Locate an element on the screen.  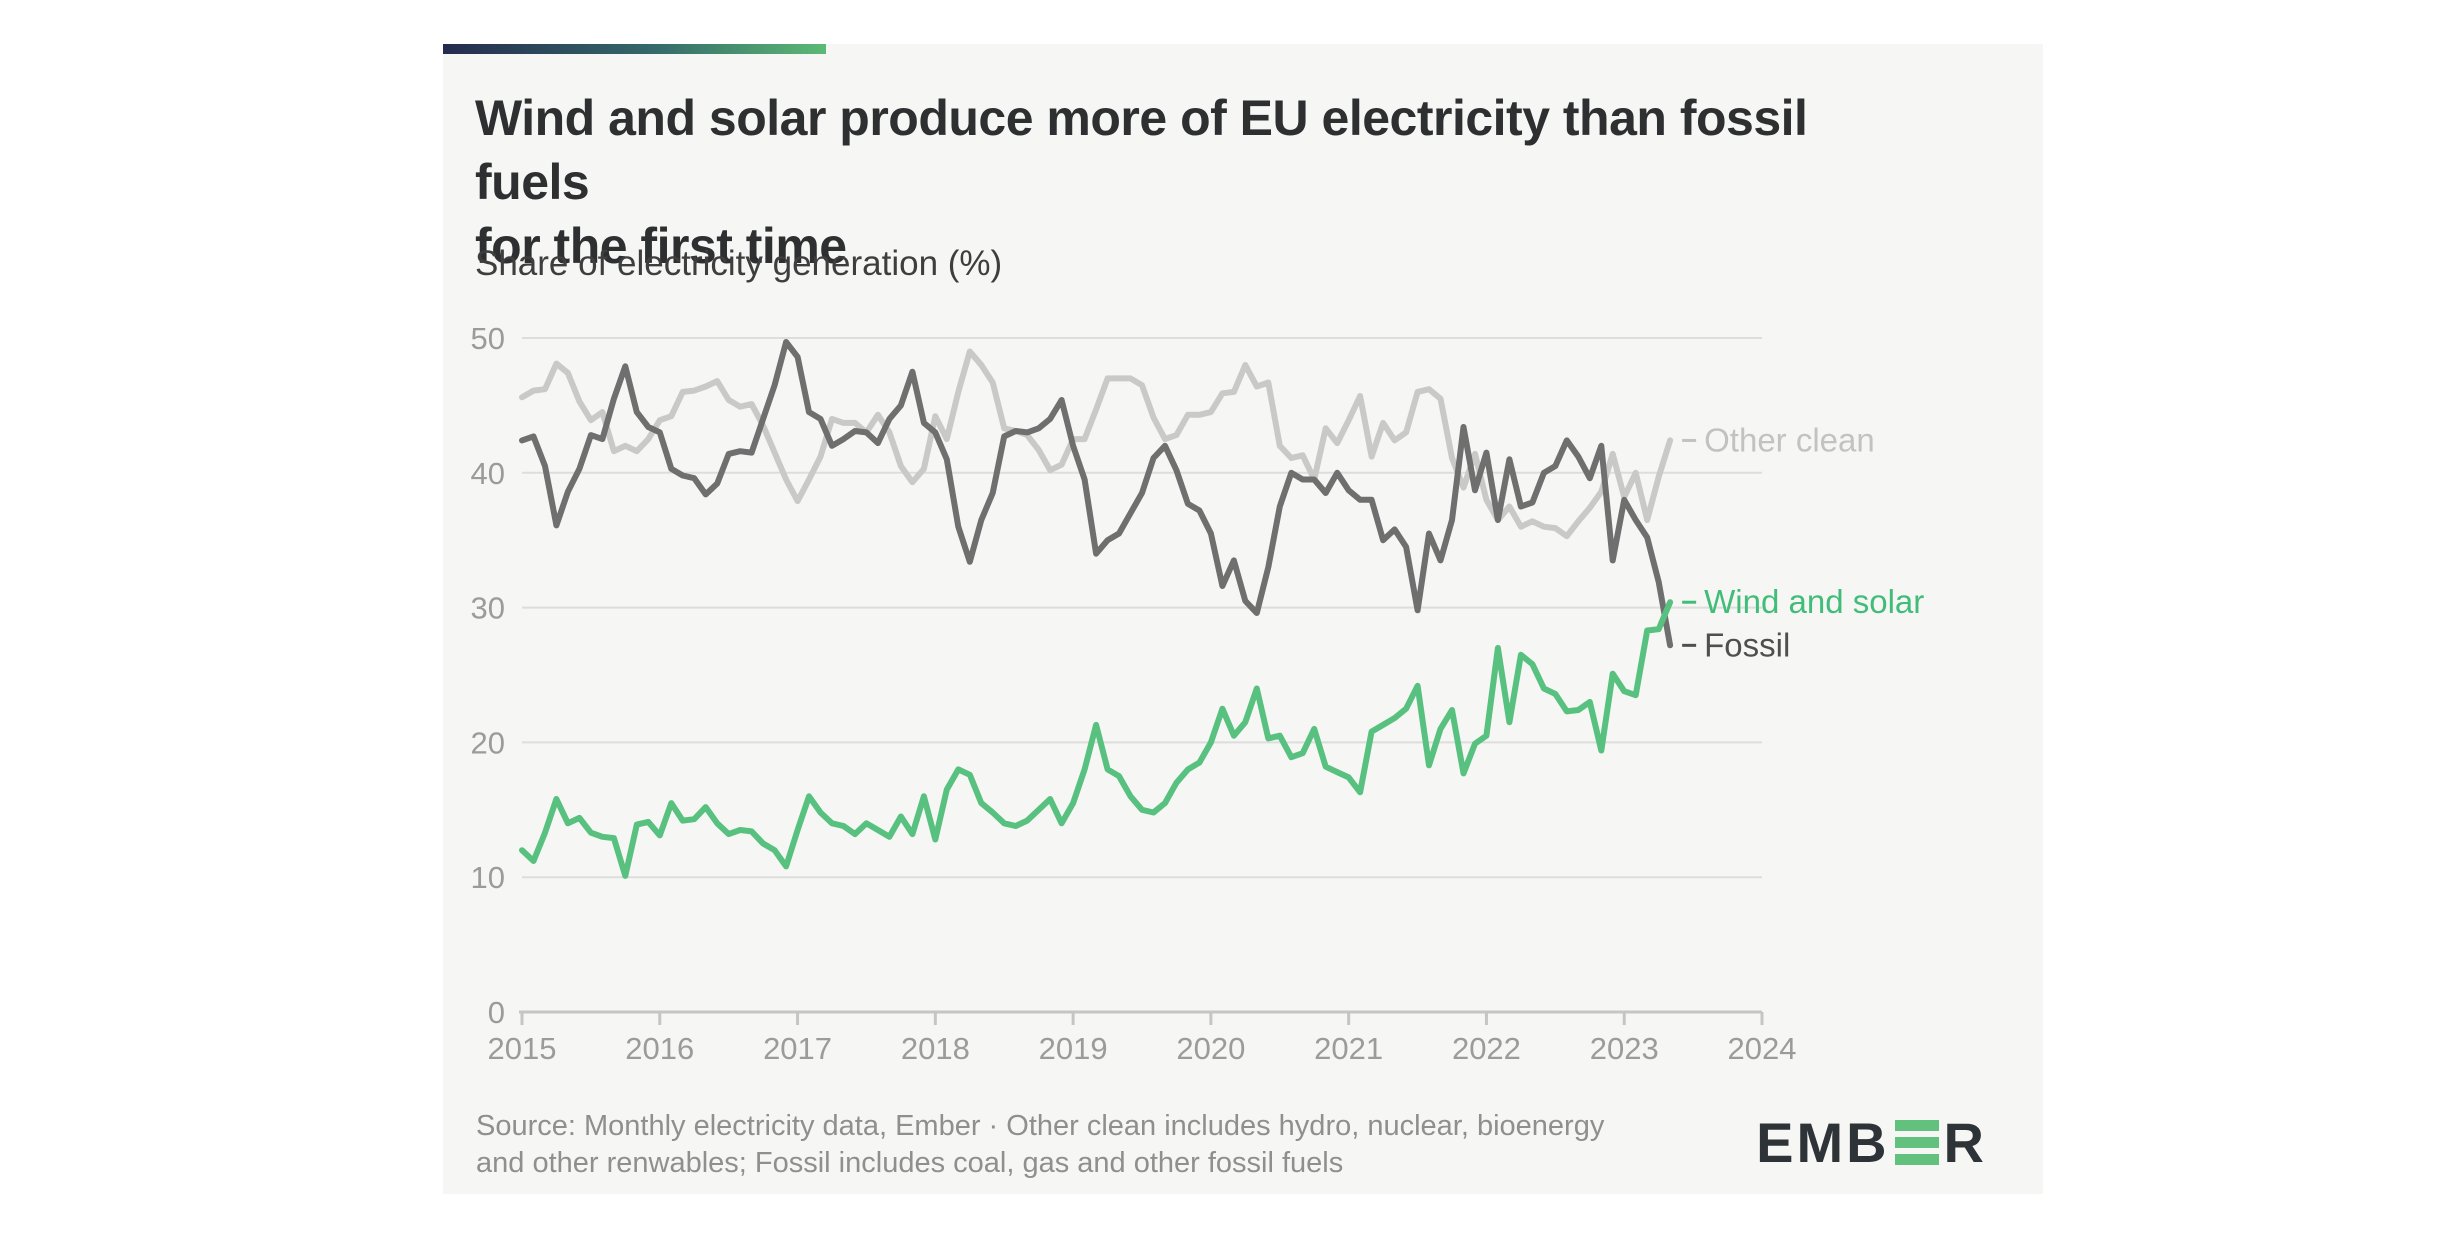
series-line-wind-and-solar is located at coordinates (1096, 739).